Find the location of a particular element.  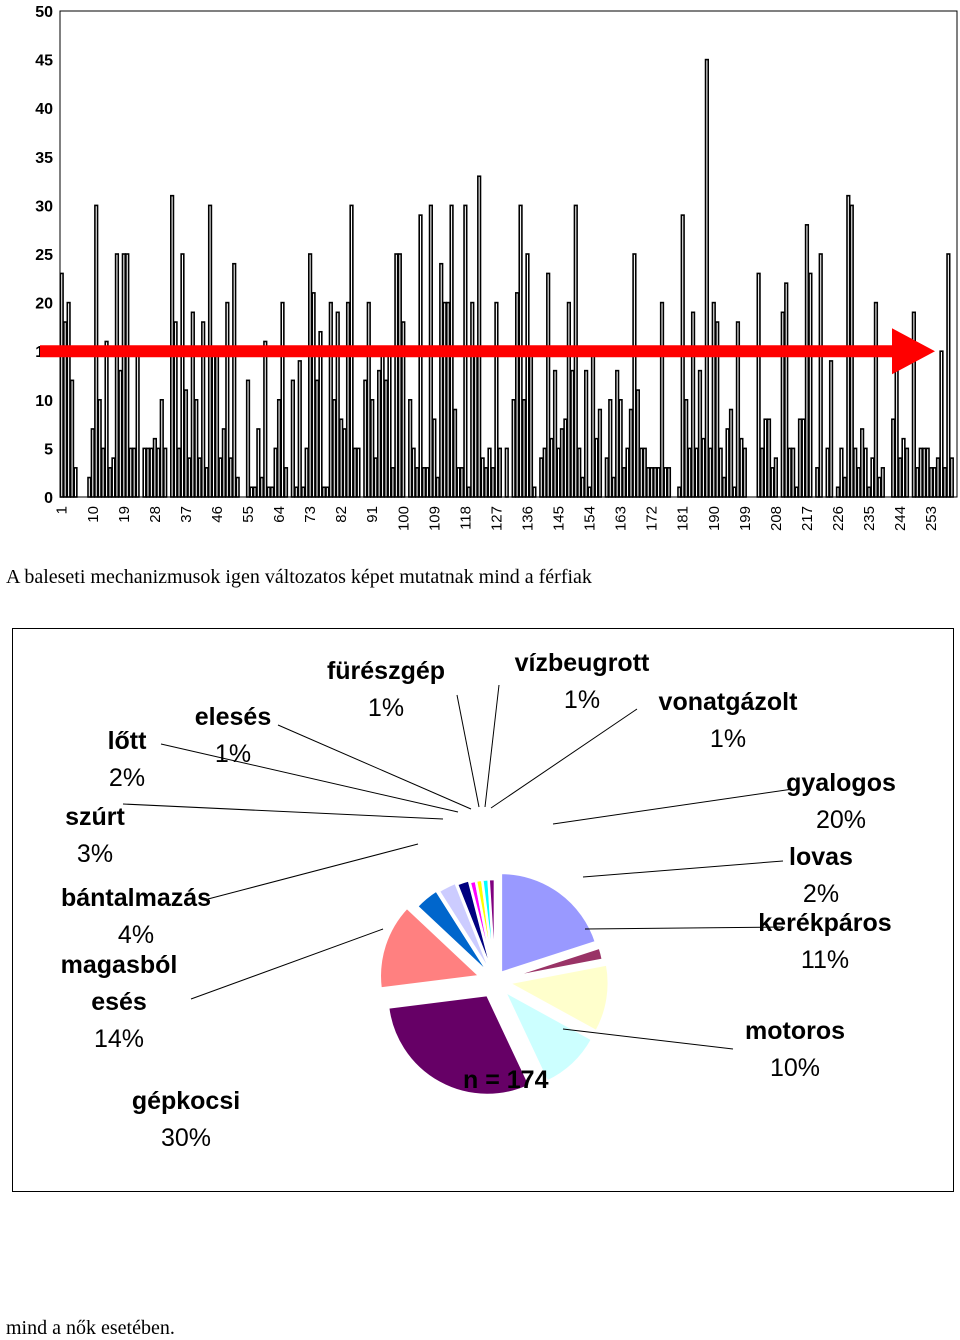

x-tick-label: 118 is located at coordinates (465, 518).